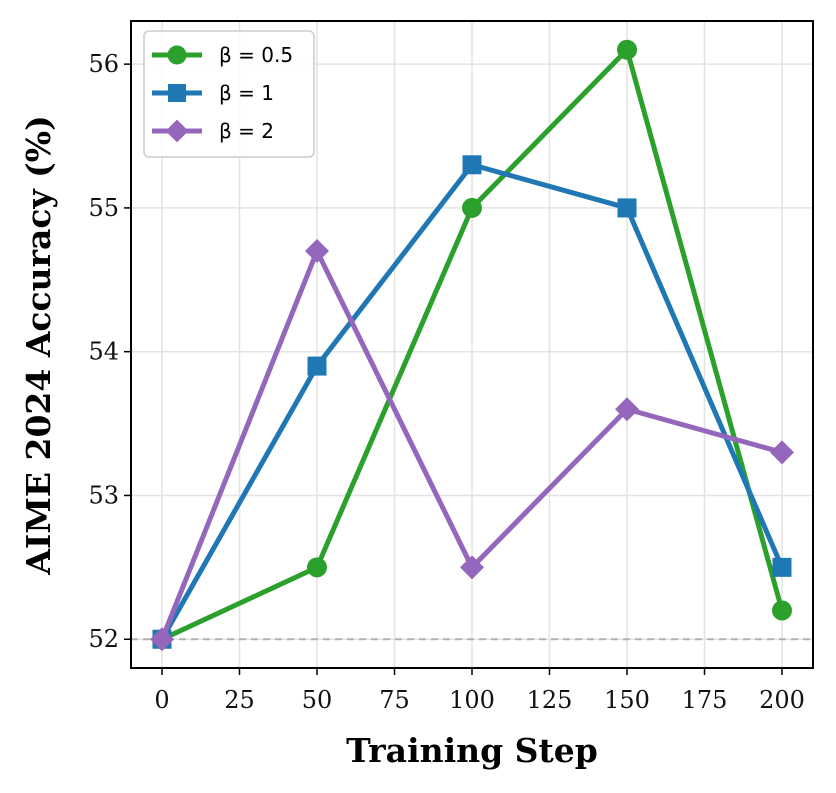  I want to click on y-tick-label: 54, so click(103, 352).